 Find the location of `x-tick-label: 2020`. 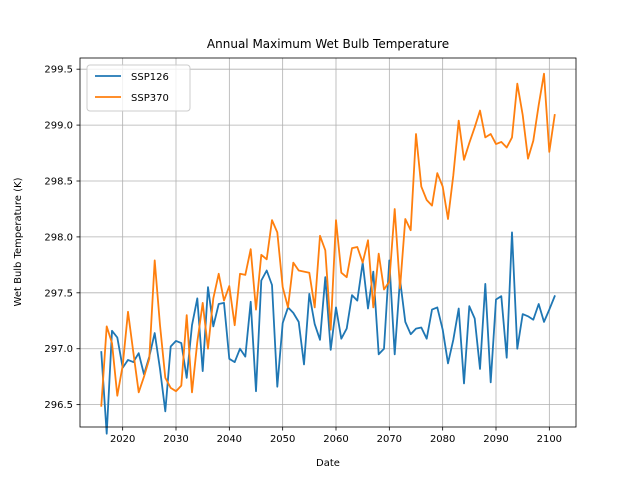

x-tick-label: 2020 is located at coordinates (122, 439).